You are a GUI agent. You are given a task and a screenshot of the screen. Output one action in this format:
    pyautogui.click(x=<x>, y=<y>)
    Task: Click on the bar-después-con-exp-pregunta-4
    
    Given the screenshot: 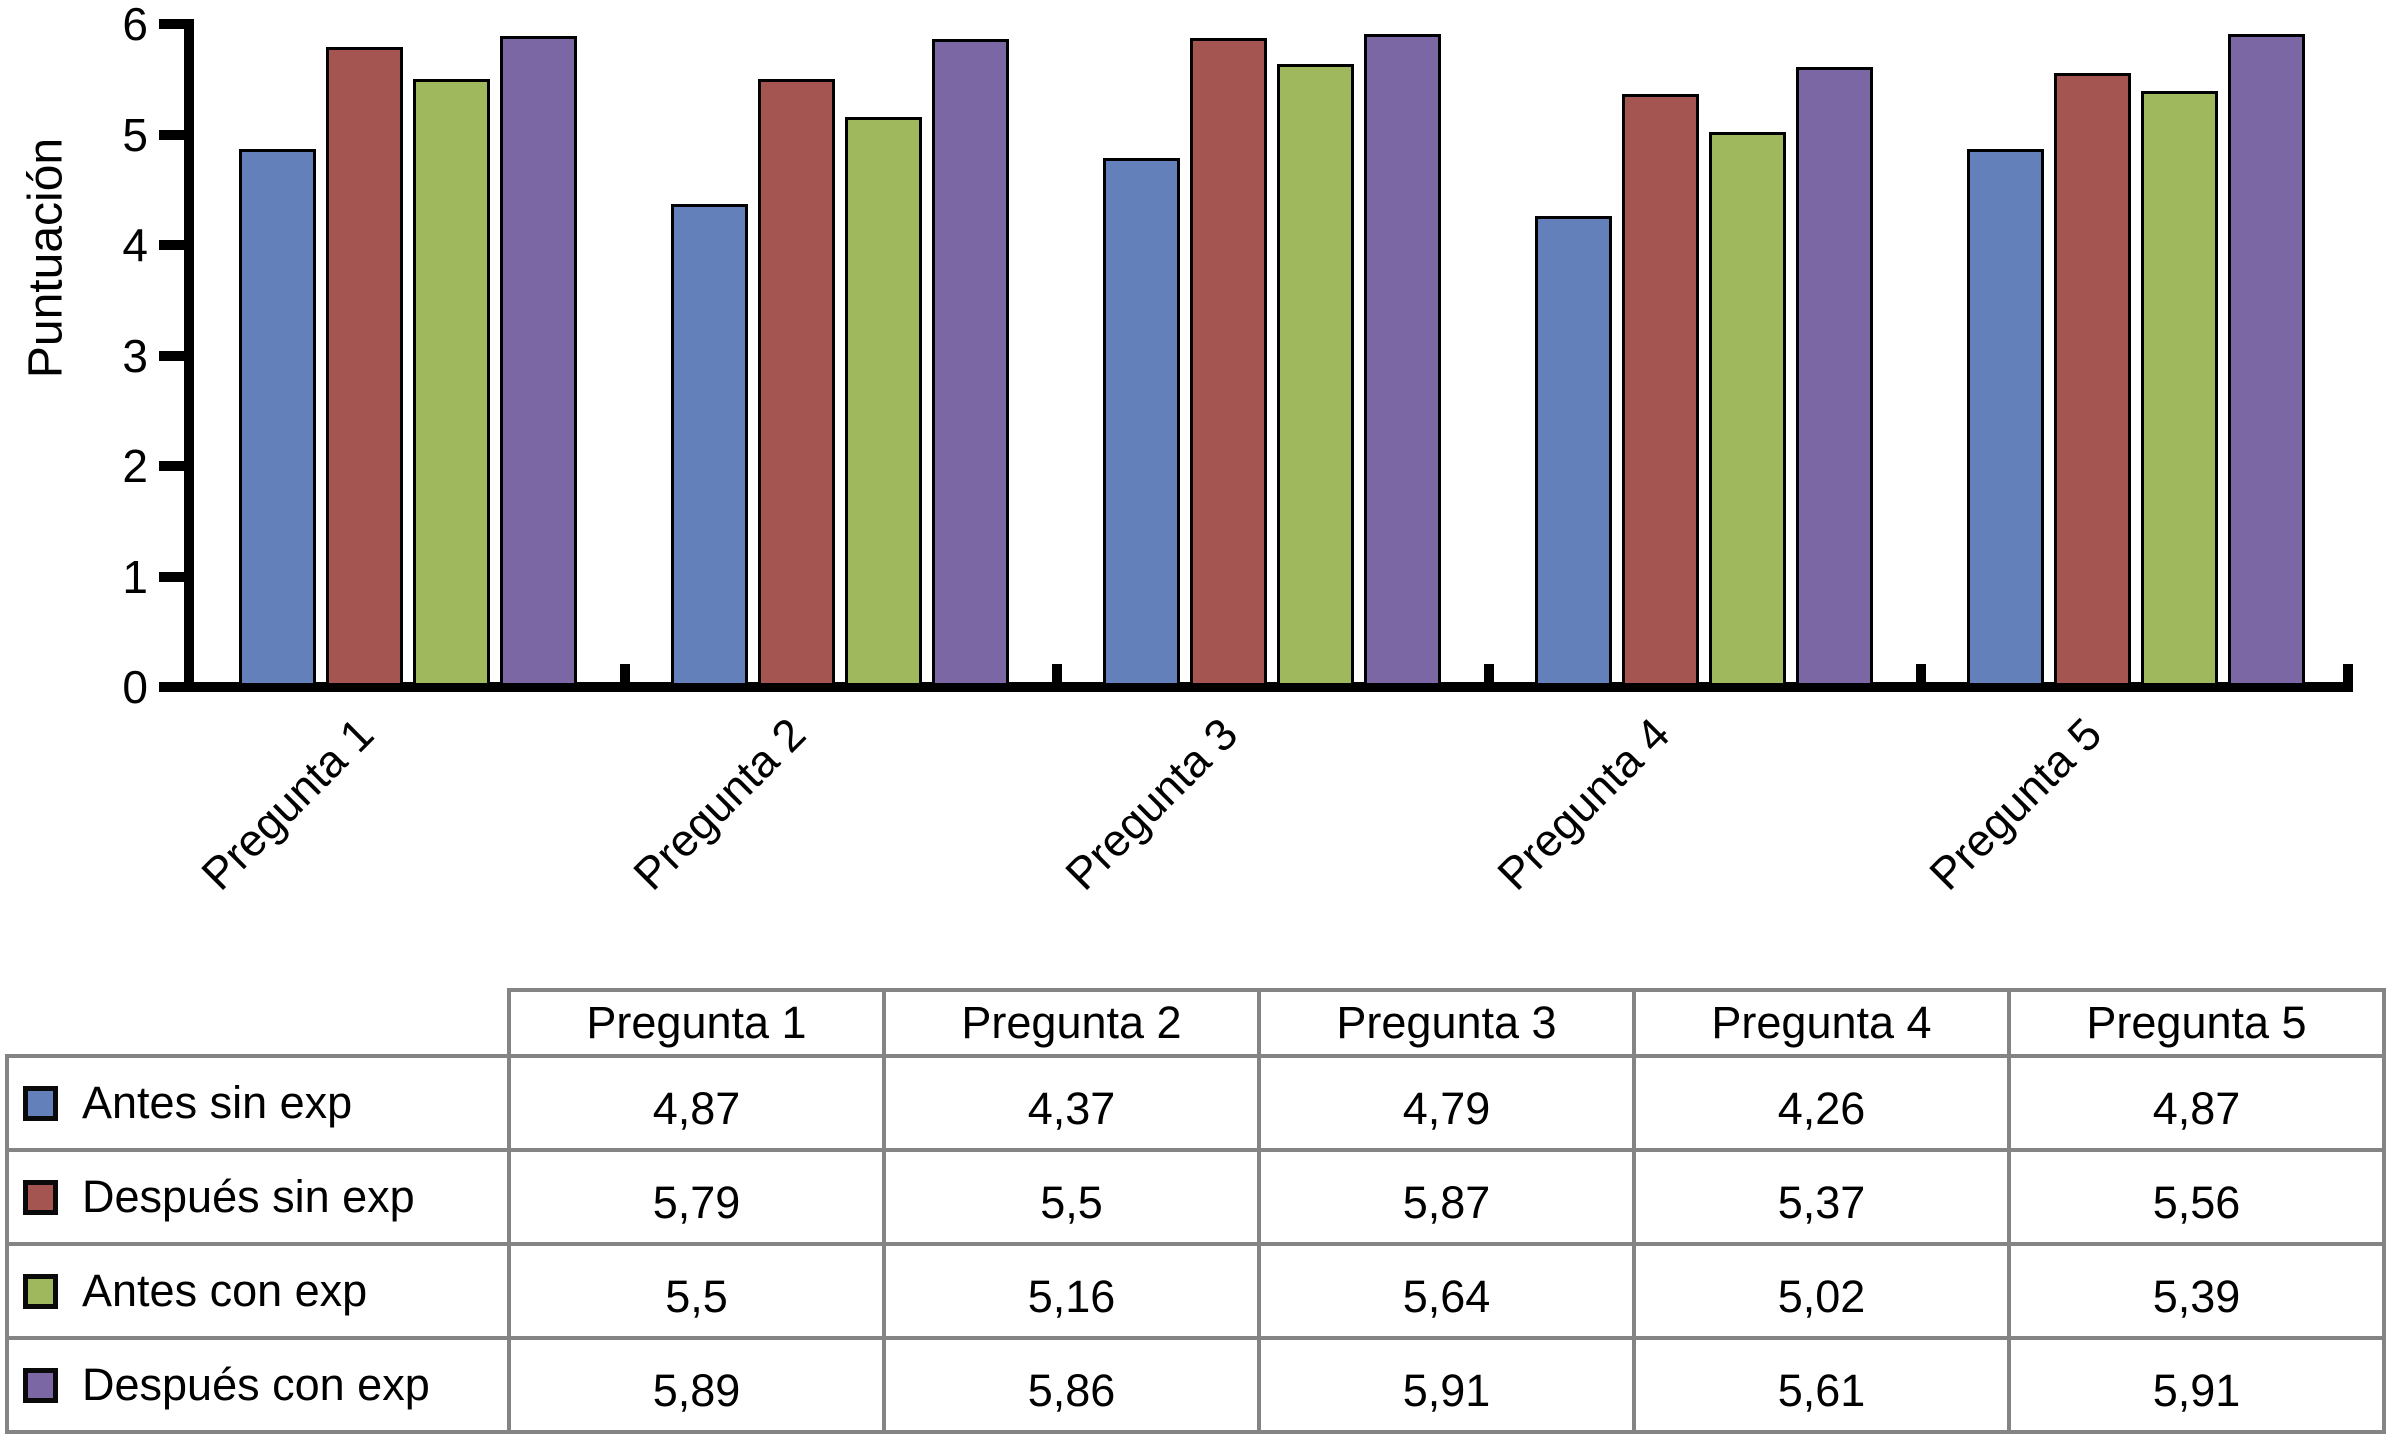 What is the action you would take?
    pyautogui.click(x=1834, y=376)
    